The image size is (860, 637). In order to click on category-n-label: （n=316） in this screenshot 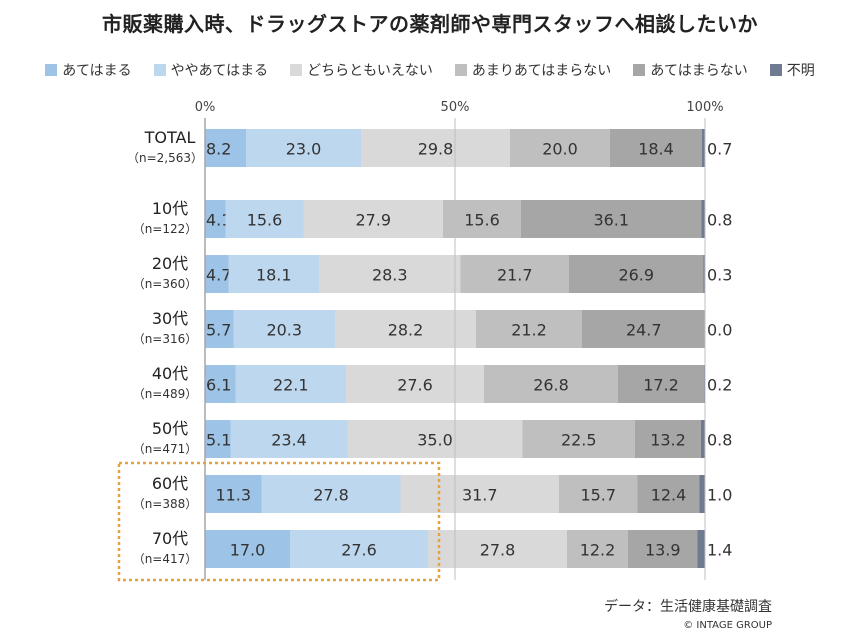, I will do `click(165, 339)`.